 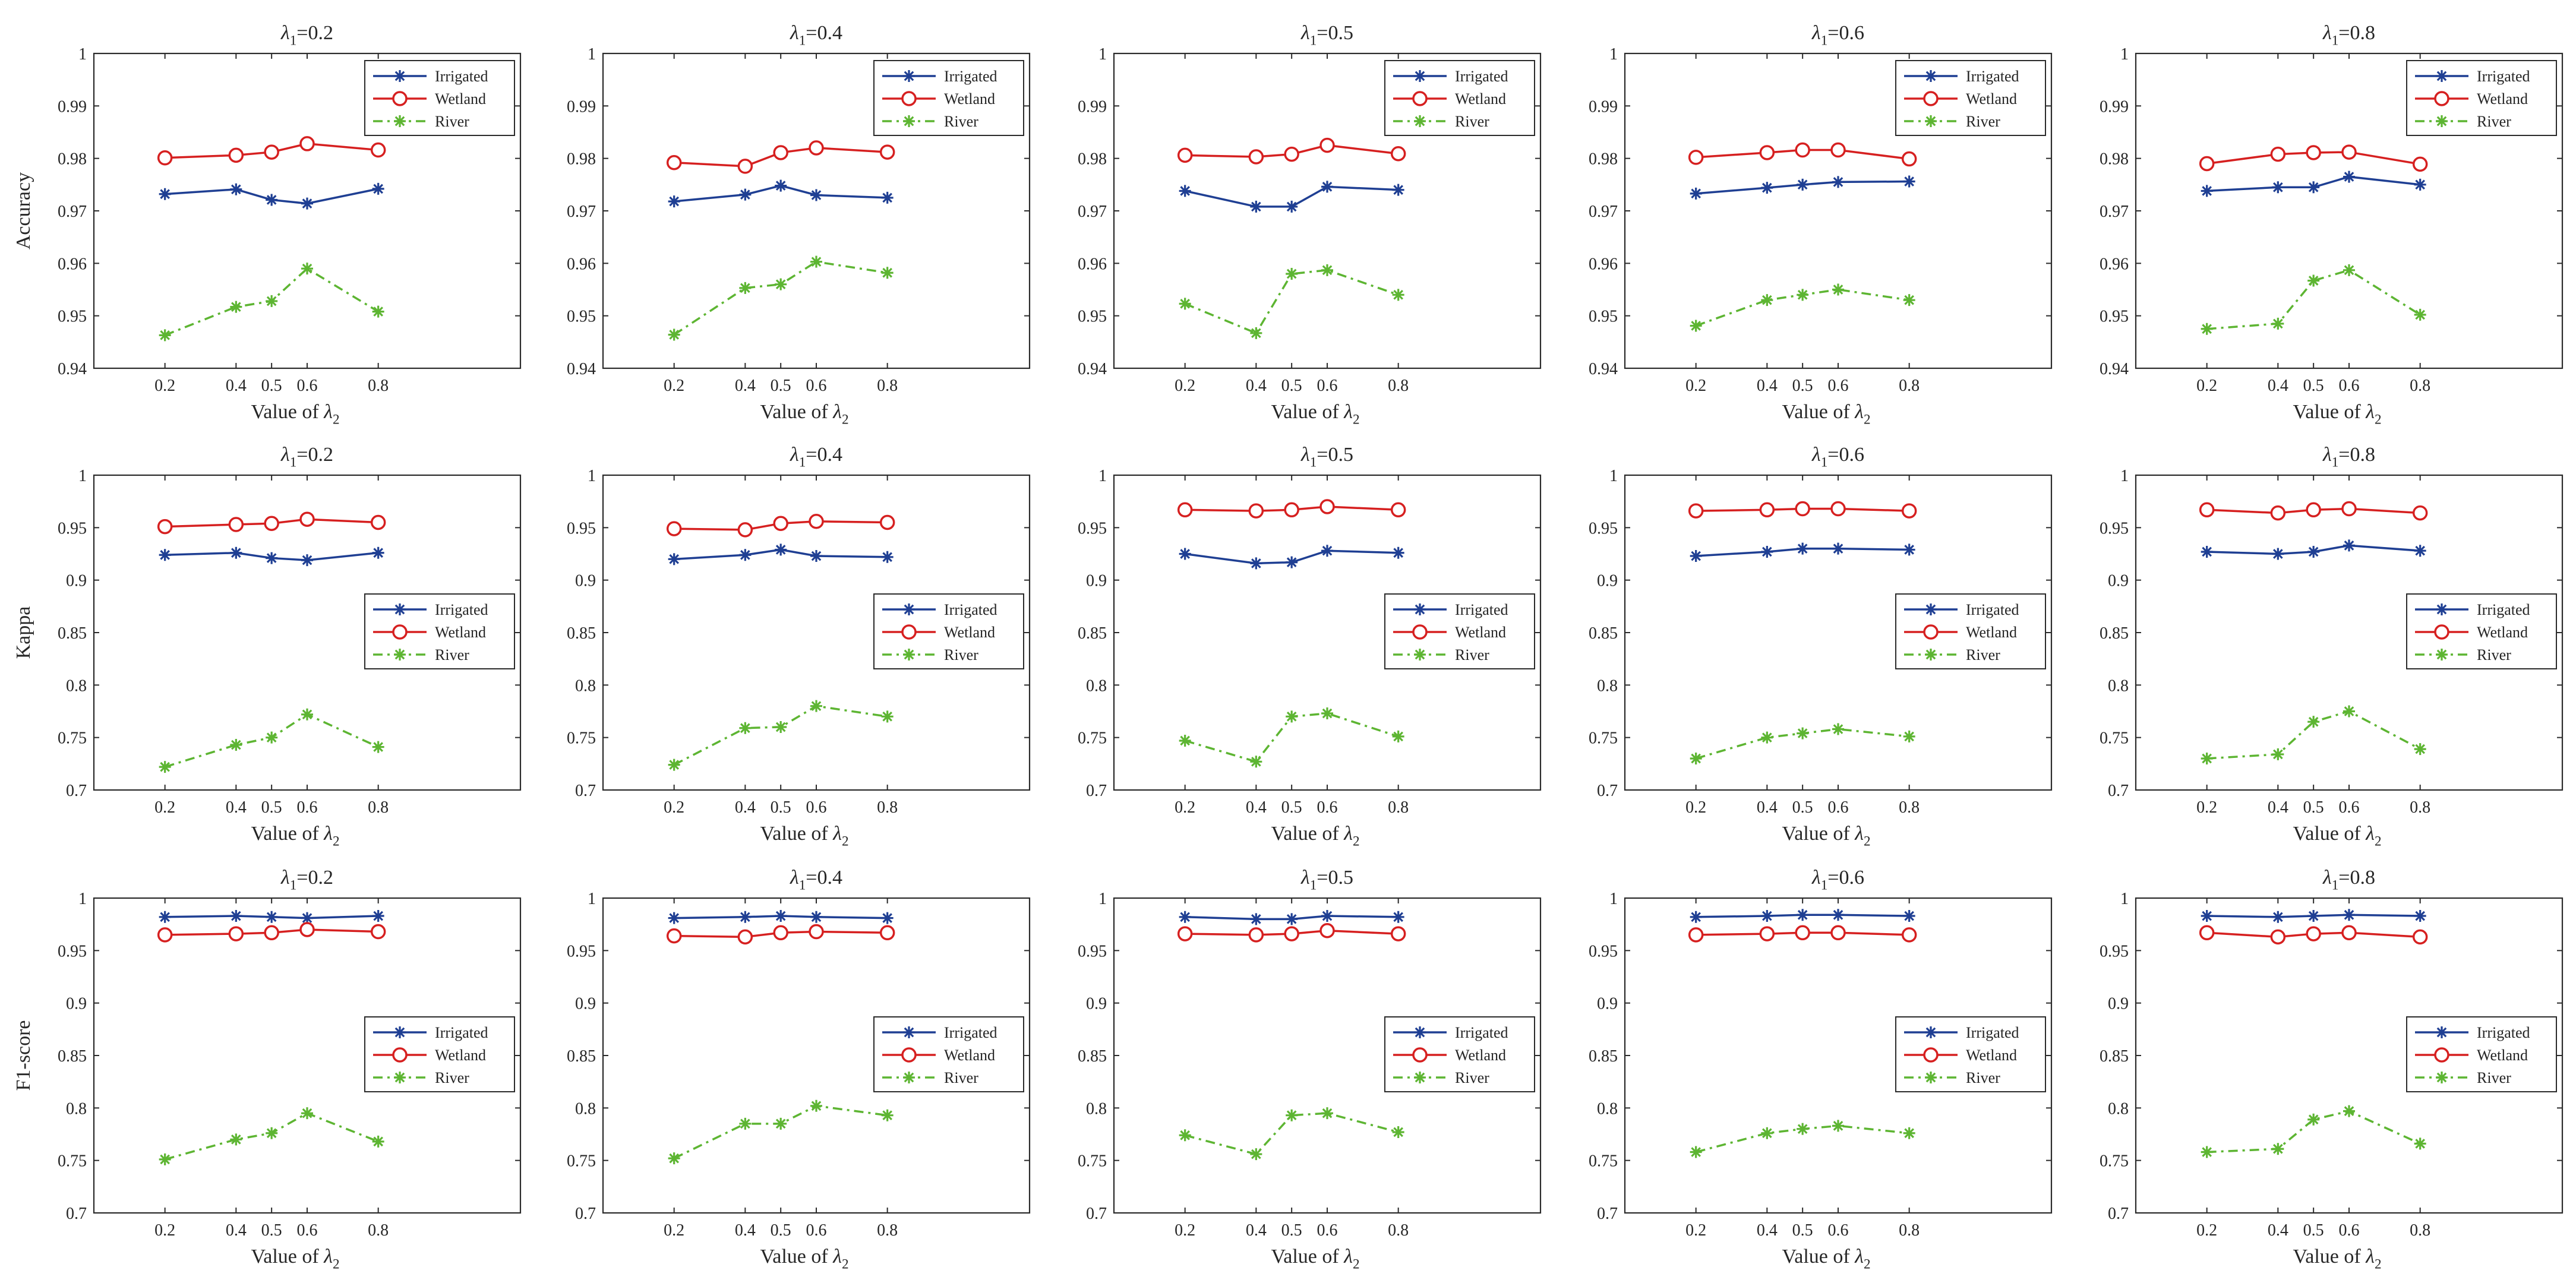 I want to click on y-tick-label: 0.85, so click(x=72, y=633).